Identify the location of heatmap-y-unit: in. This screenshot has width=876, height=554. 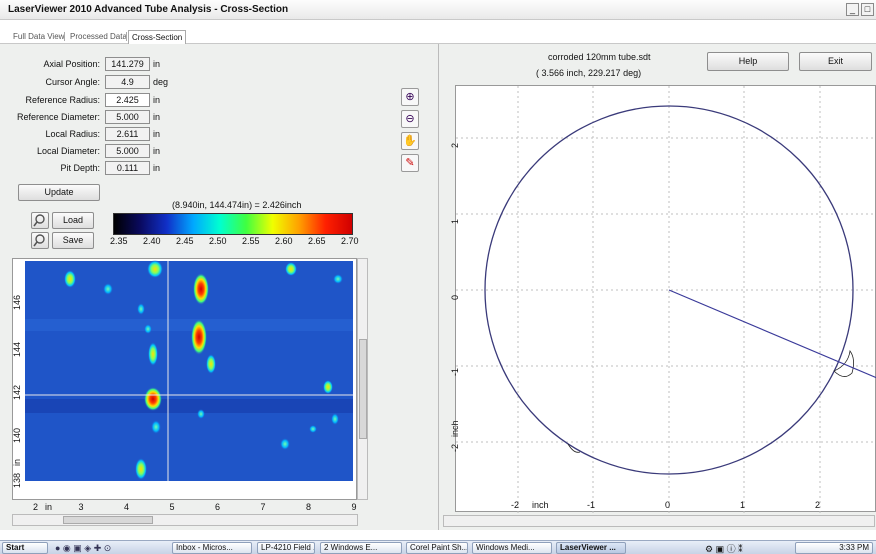
(17, 462).